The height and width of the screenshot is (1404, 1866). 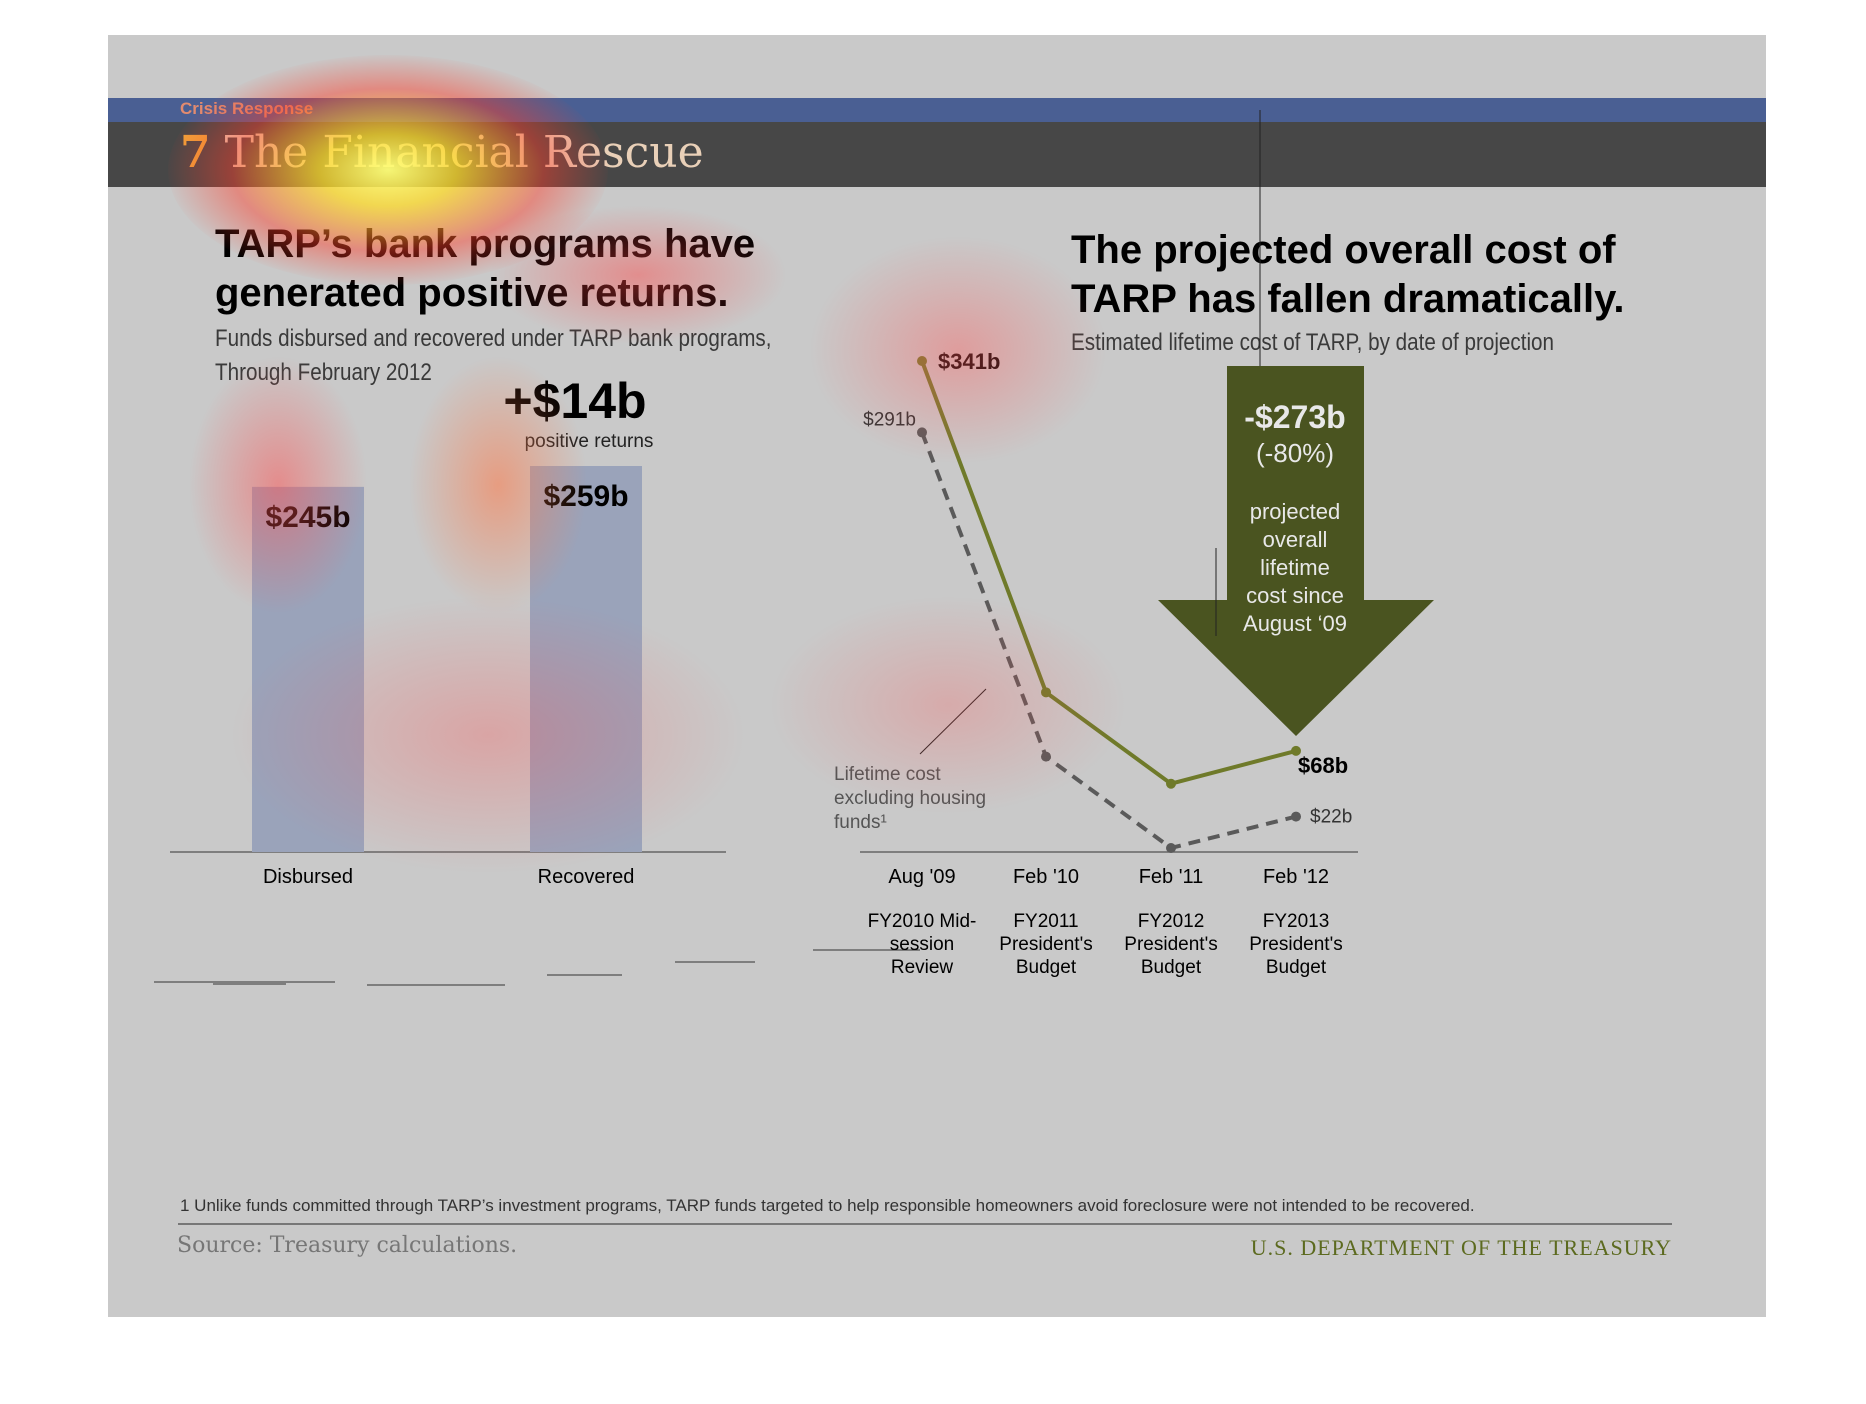 What do you see at coordinates (887, 774) in the screenshot?
I see `annotation-text-line: Lifetime cost` at bounding box center [887, 774].